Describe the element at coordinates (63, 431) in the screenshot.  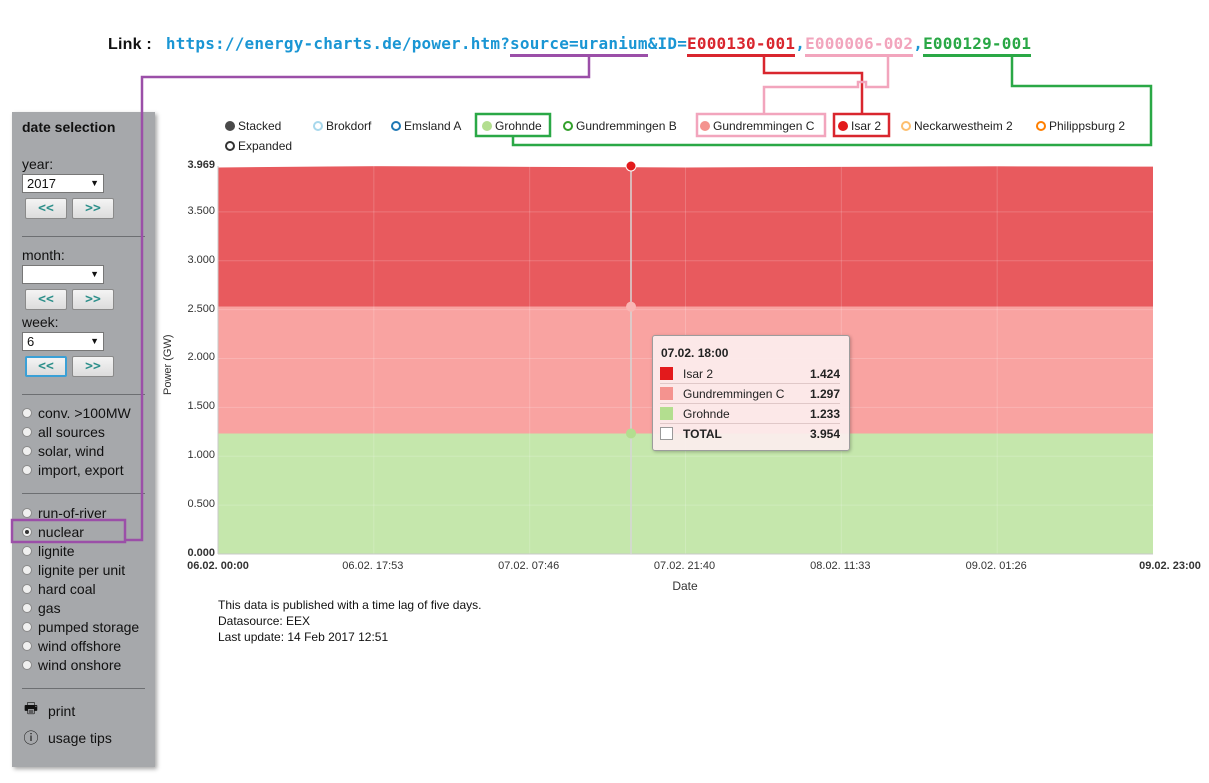
I see `radio-all-sources: all sources` at that location.